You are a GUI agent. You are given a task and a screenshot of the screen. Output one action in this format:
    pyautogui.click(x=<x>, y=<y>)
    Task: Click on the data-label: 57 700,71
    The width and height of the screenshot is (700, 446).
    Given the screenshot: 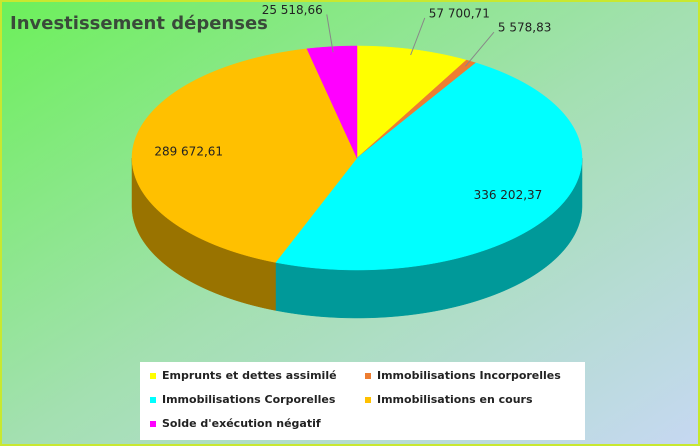 What is the action you would take?
    pyautogui.click(x=459, y=13)
    